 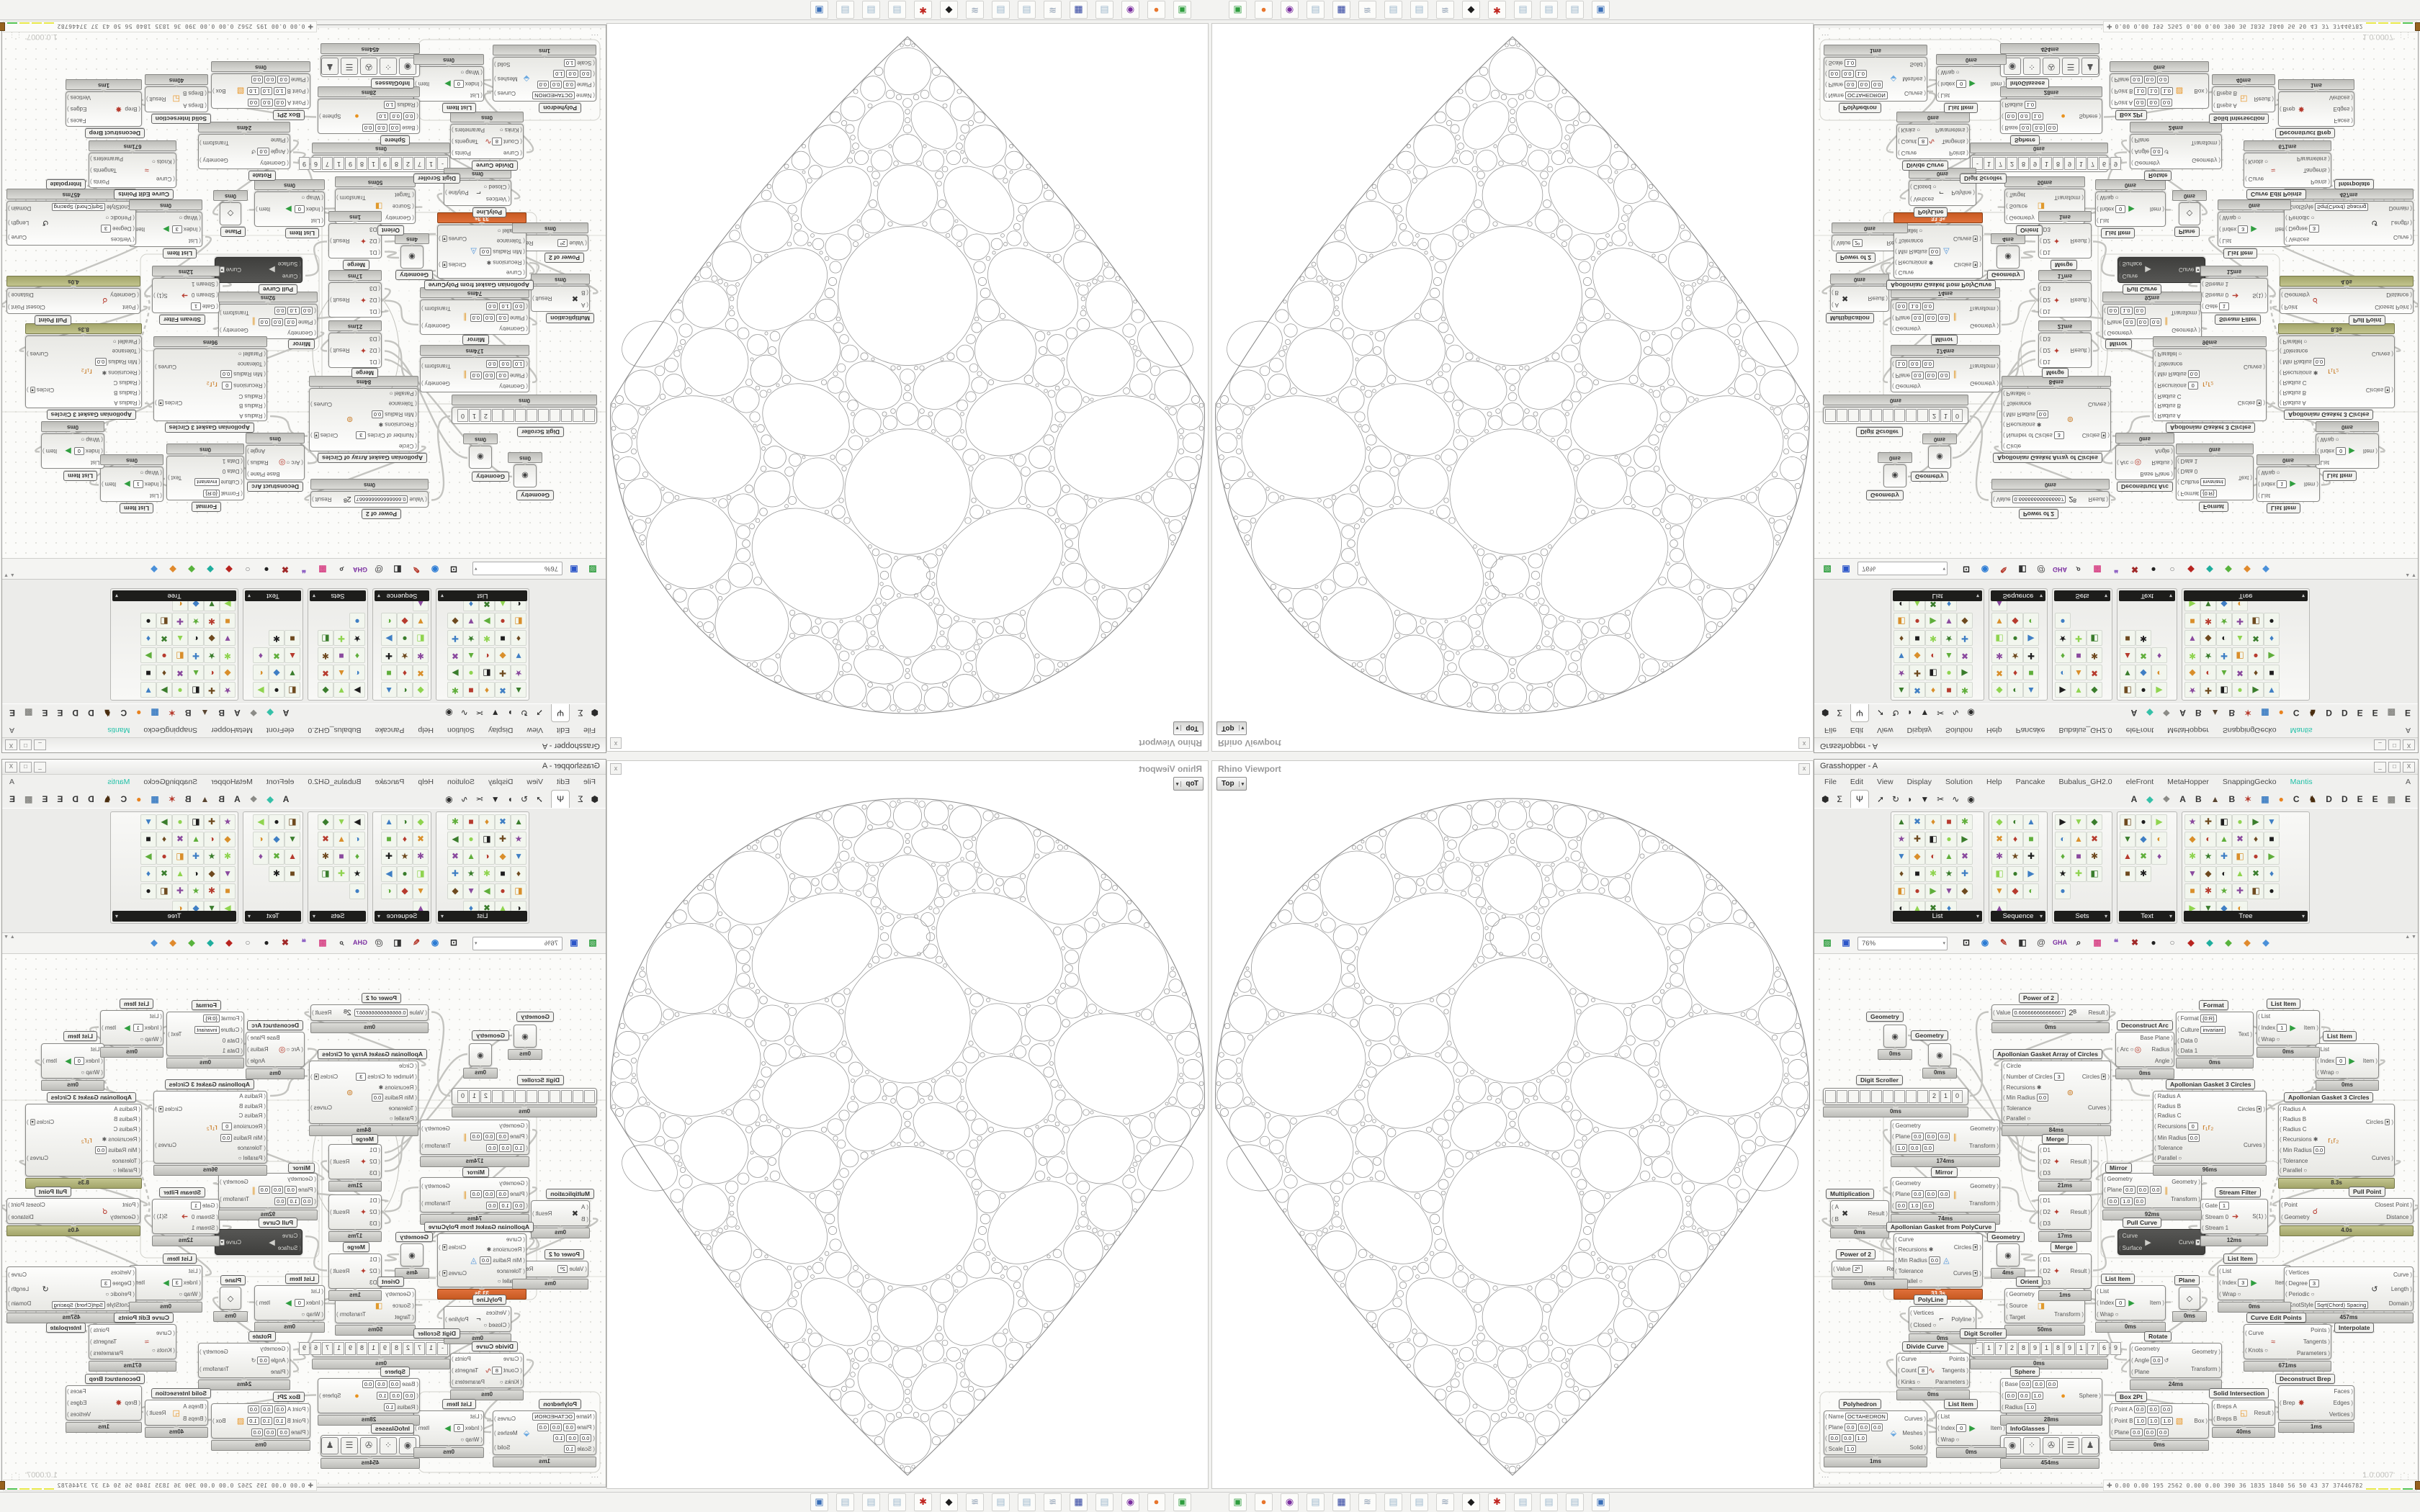 What do you see at coordinates (174, 595) in the screenshot?
I see `ribbon-panel-label: Tree ▾` at bounding box center [174, 595].